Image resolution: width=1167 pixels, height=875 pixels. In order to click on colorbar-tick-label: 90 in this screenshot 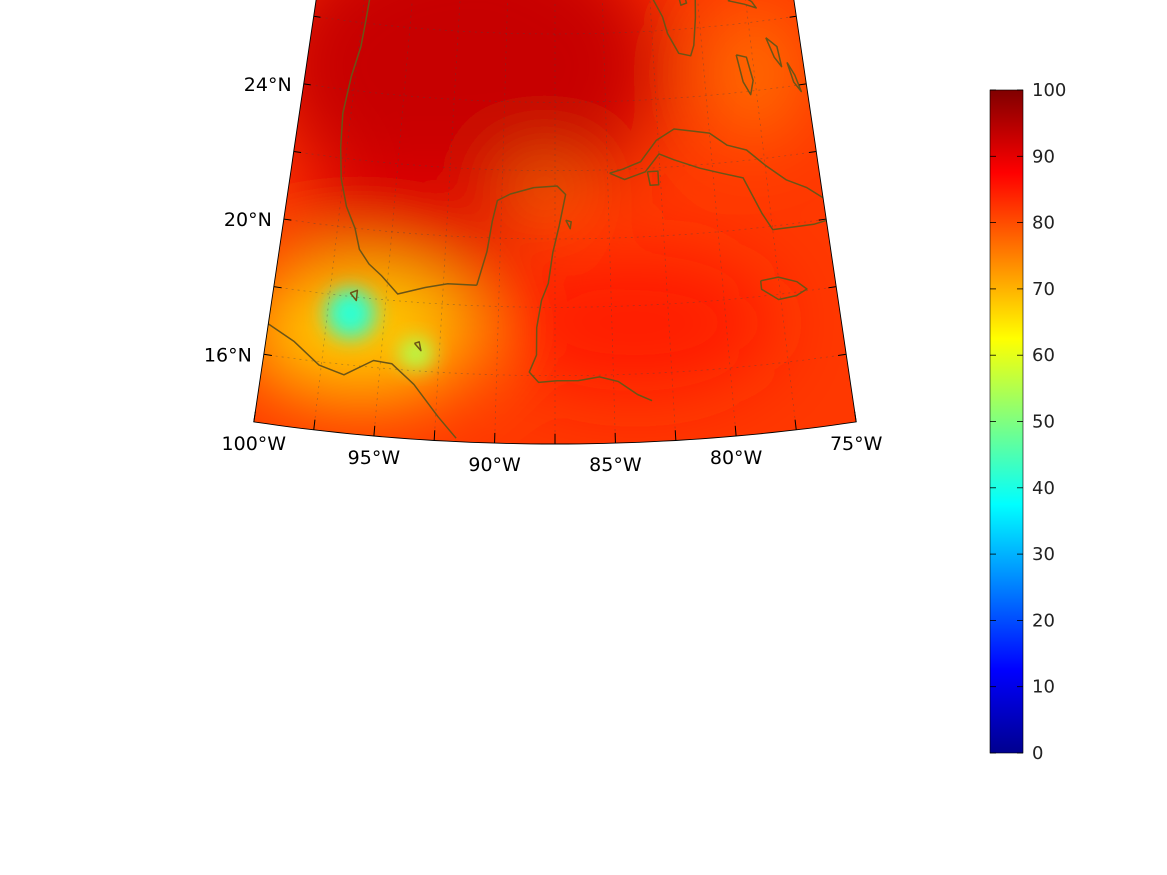, I will do `click(1043, 156)`.